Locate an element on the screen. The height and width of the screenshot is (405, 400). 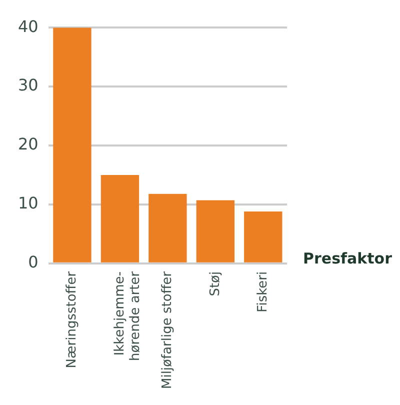
x-axis-title: Presfaktor is located at coordinates (348, 258).